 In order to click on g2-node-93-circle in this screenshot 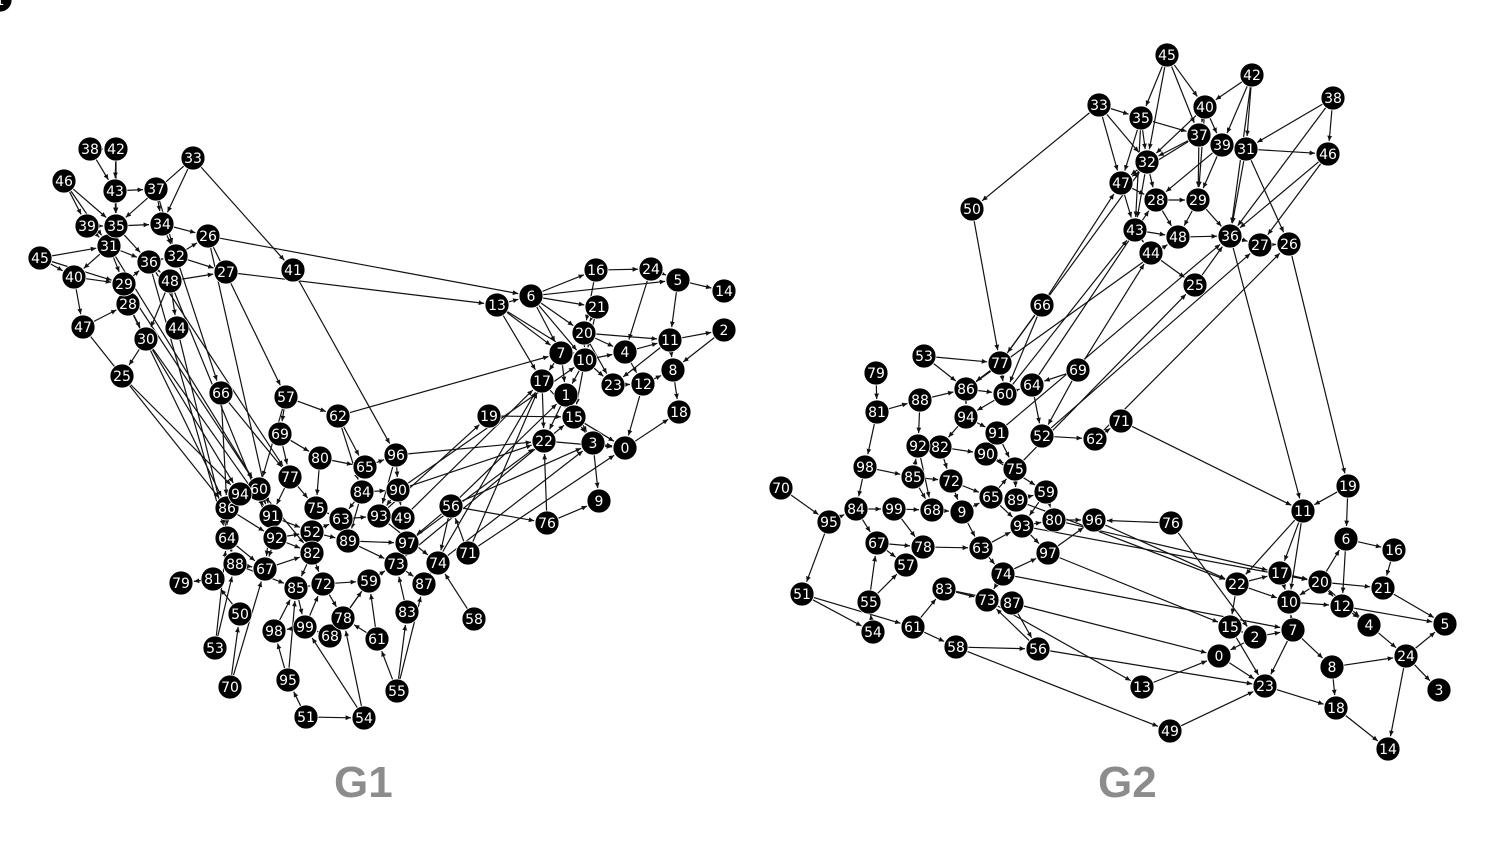, I will do `click(1022, 526)`.